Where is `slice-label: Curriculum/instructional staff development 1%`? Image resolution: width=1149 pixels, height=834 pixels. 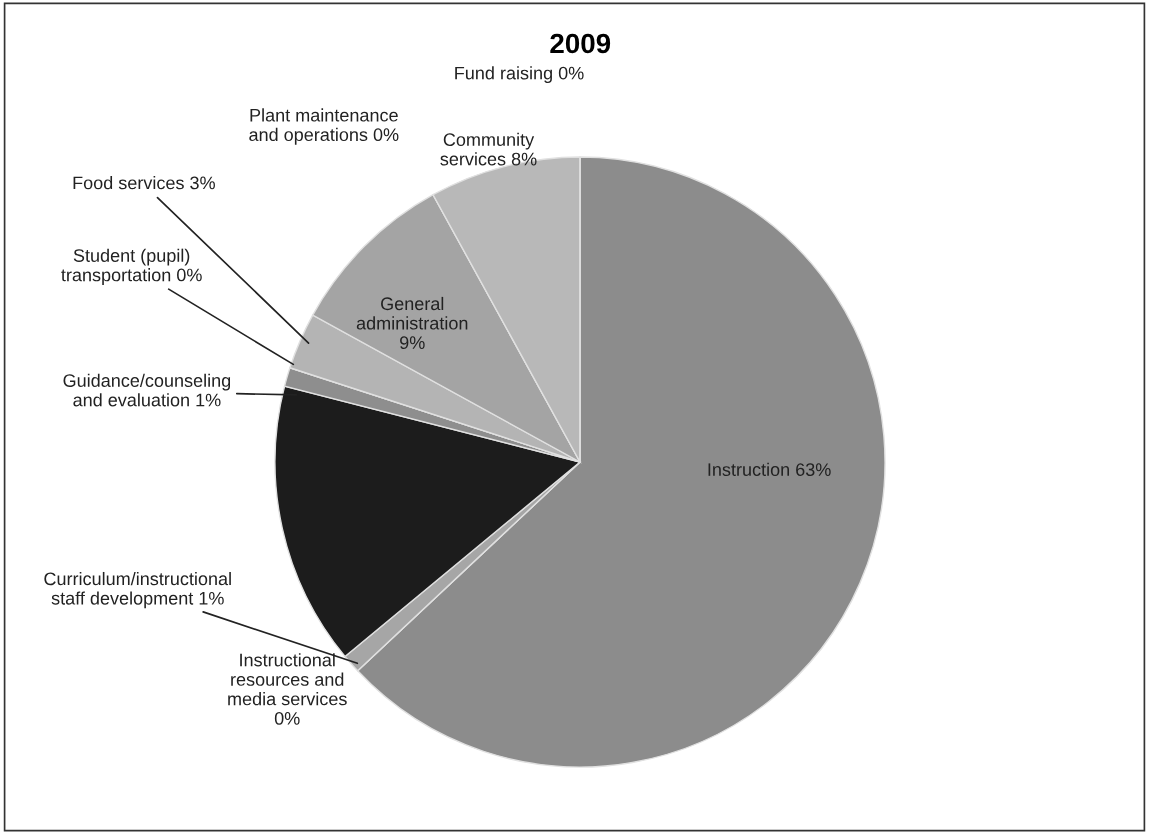
slice-label: Curriculum/instructional staff development 1% is located at coordinates (137, 590).